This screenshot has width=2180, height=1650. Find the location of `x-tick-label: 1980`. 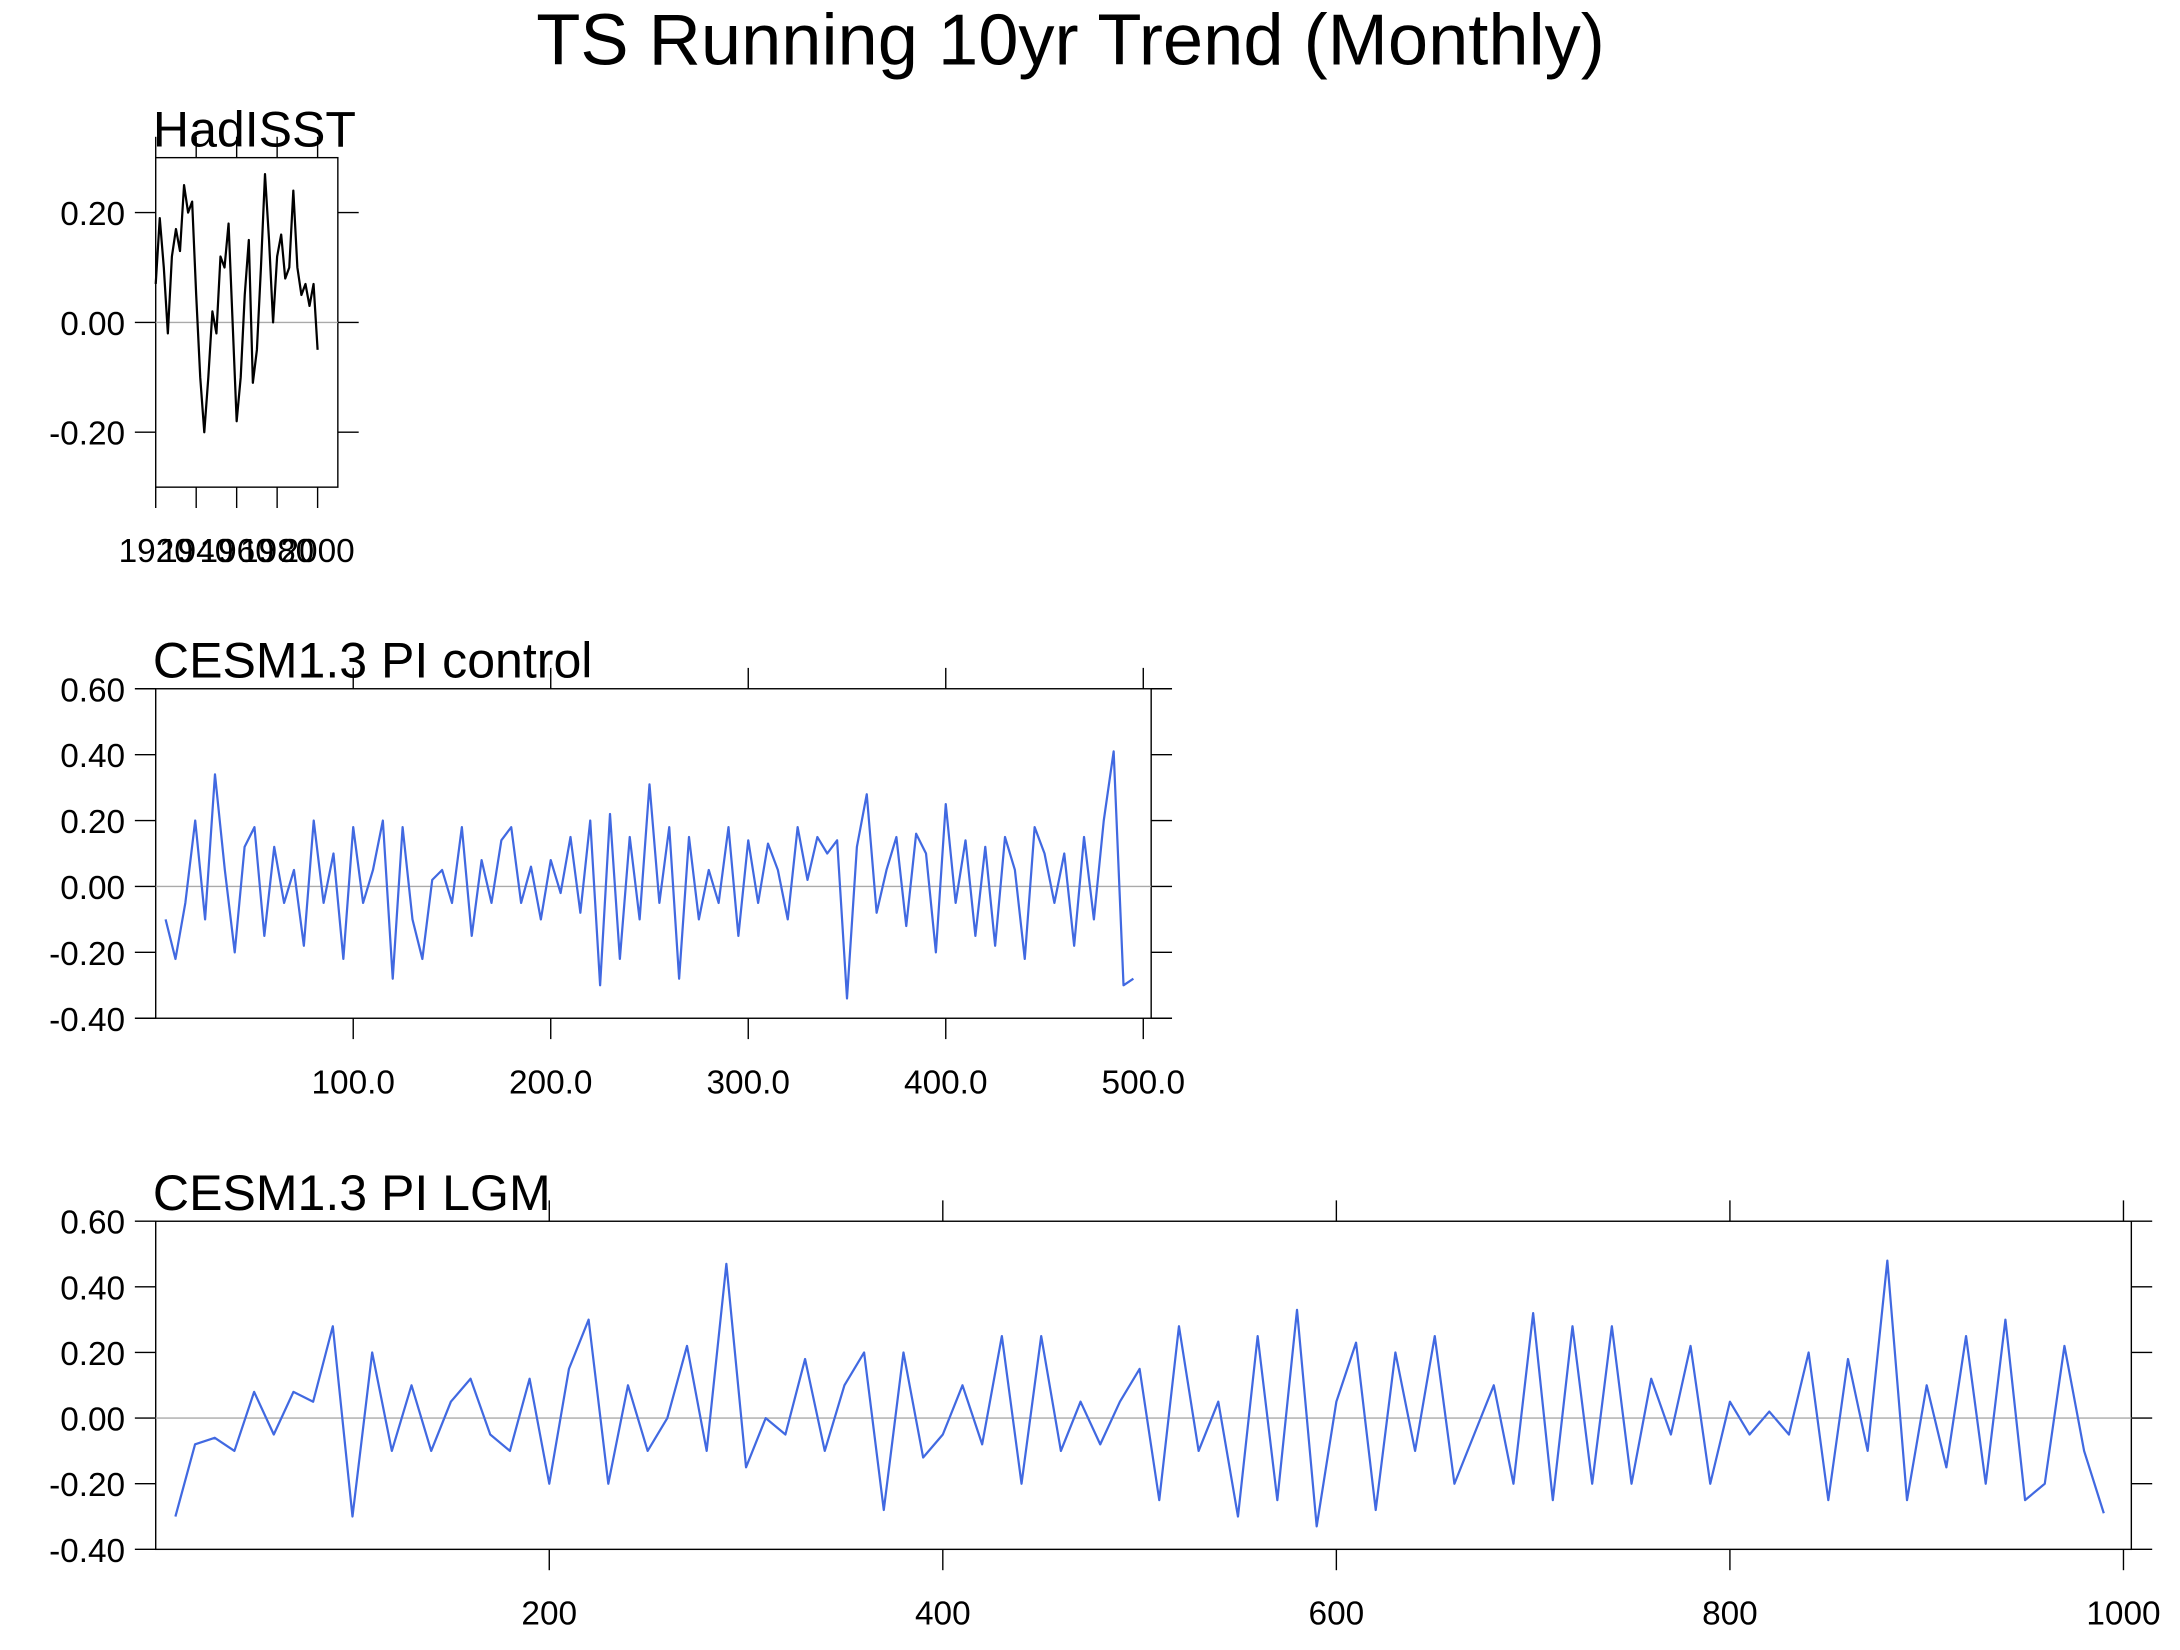

x-tick-label: 1980 is located at coordinates (277, 551).